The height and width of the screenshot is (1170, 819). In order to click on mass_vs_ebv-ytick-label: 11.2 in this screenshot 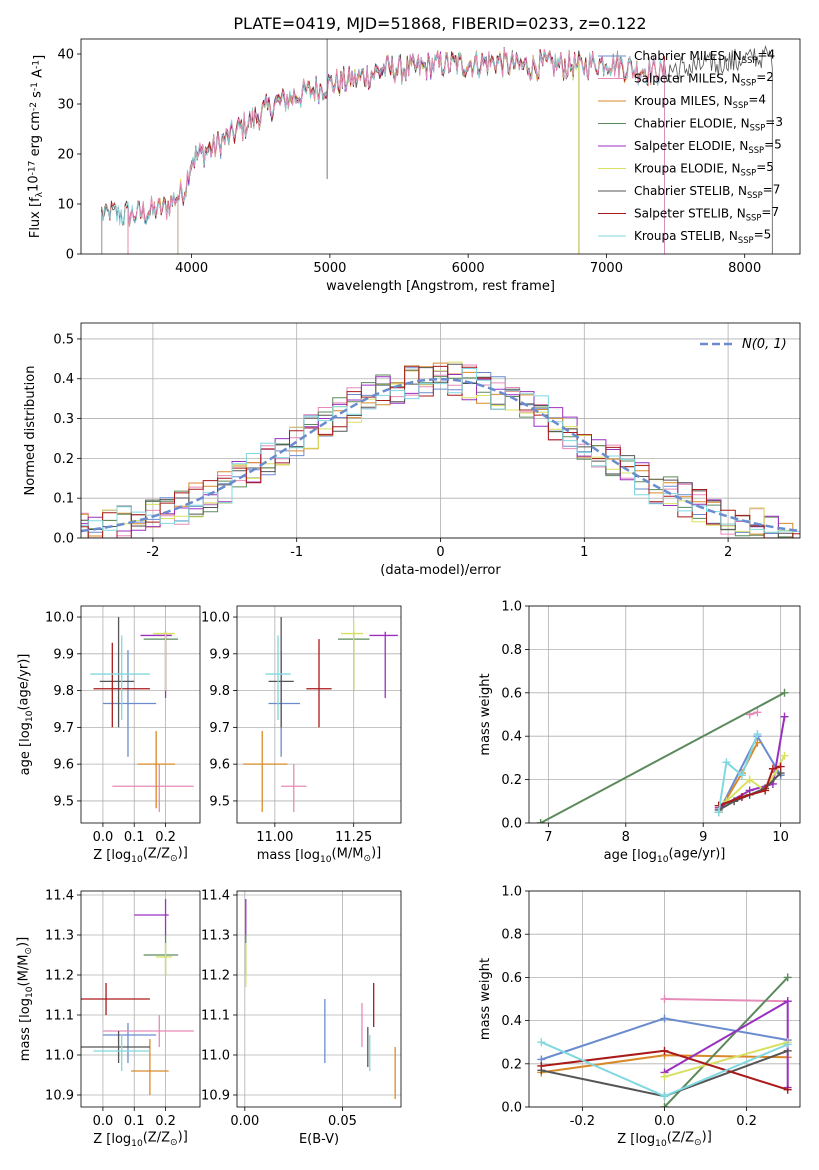, I will do `click(215, 976)`.